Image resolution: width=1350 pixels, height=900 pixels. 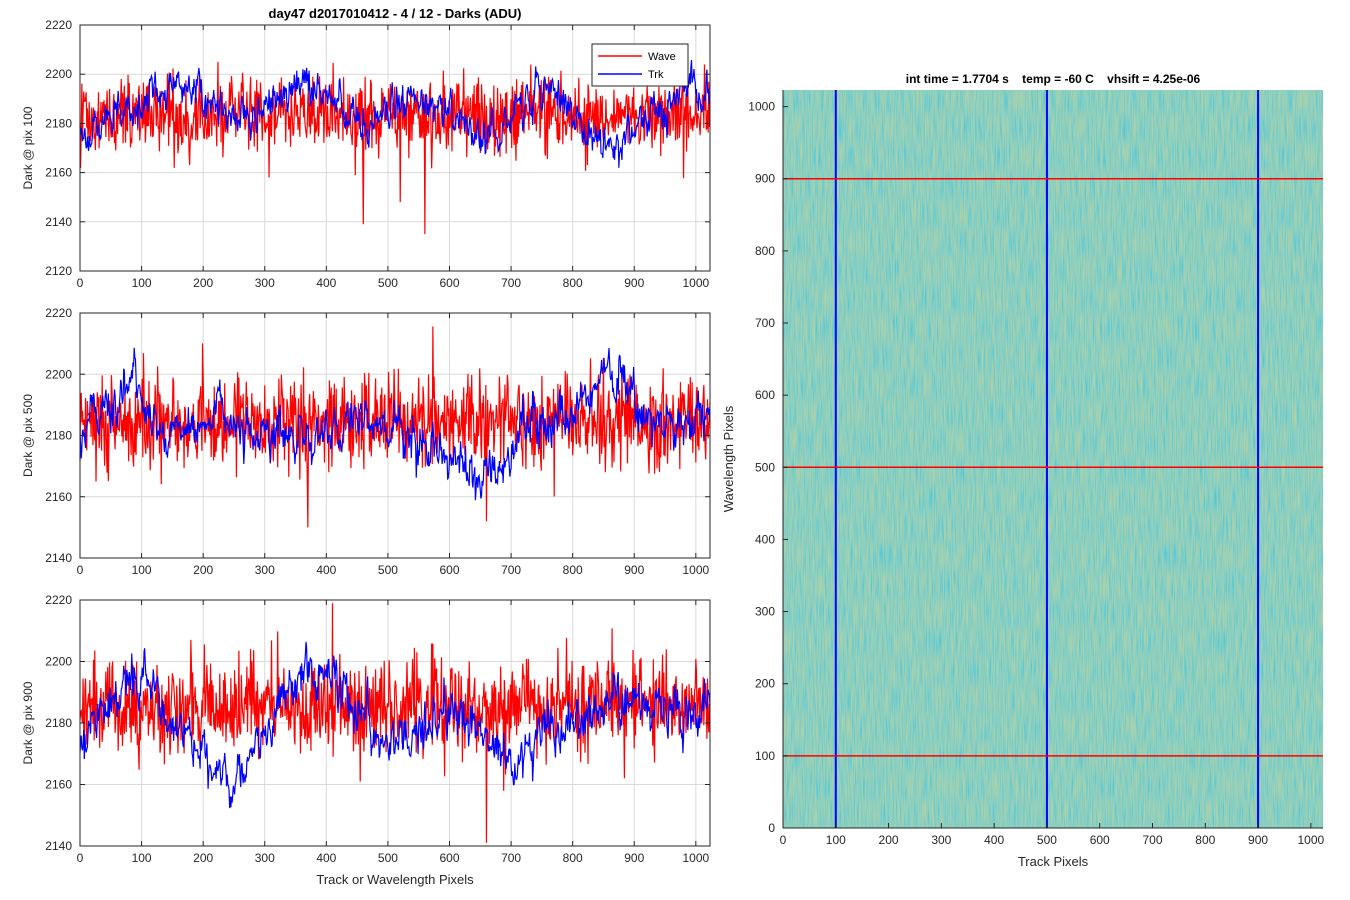 I want to click on y-axis-label: Wavelength Pixels, so click(x=728, y=458).